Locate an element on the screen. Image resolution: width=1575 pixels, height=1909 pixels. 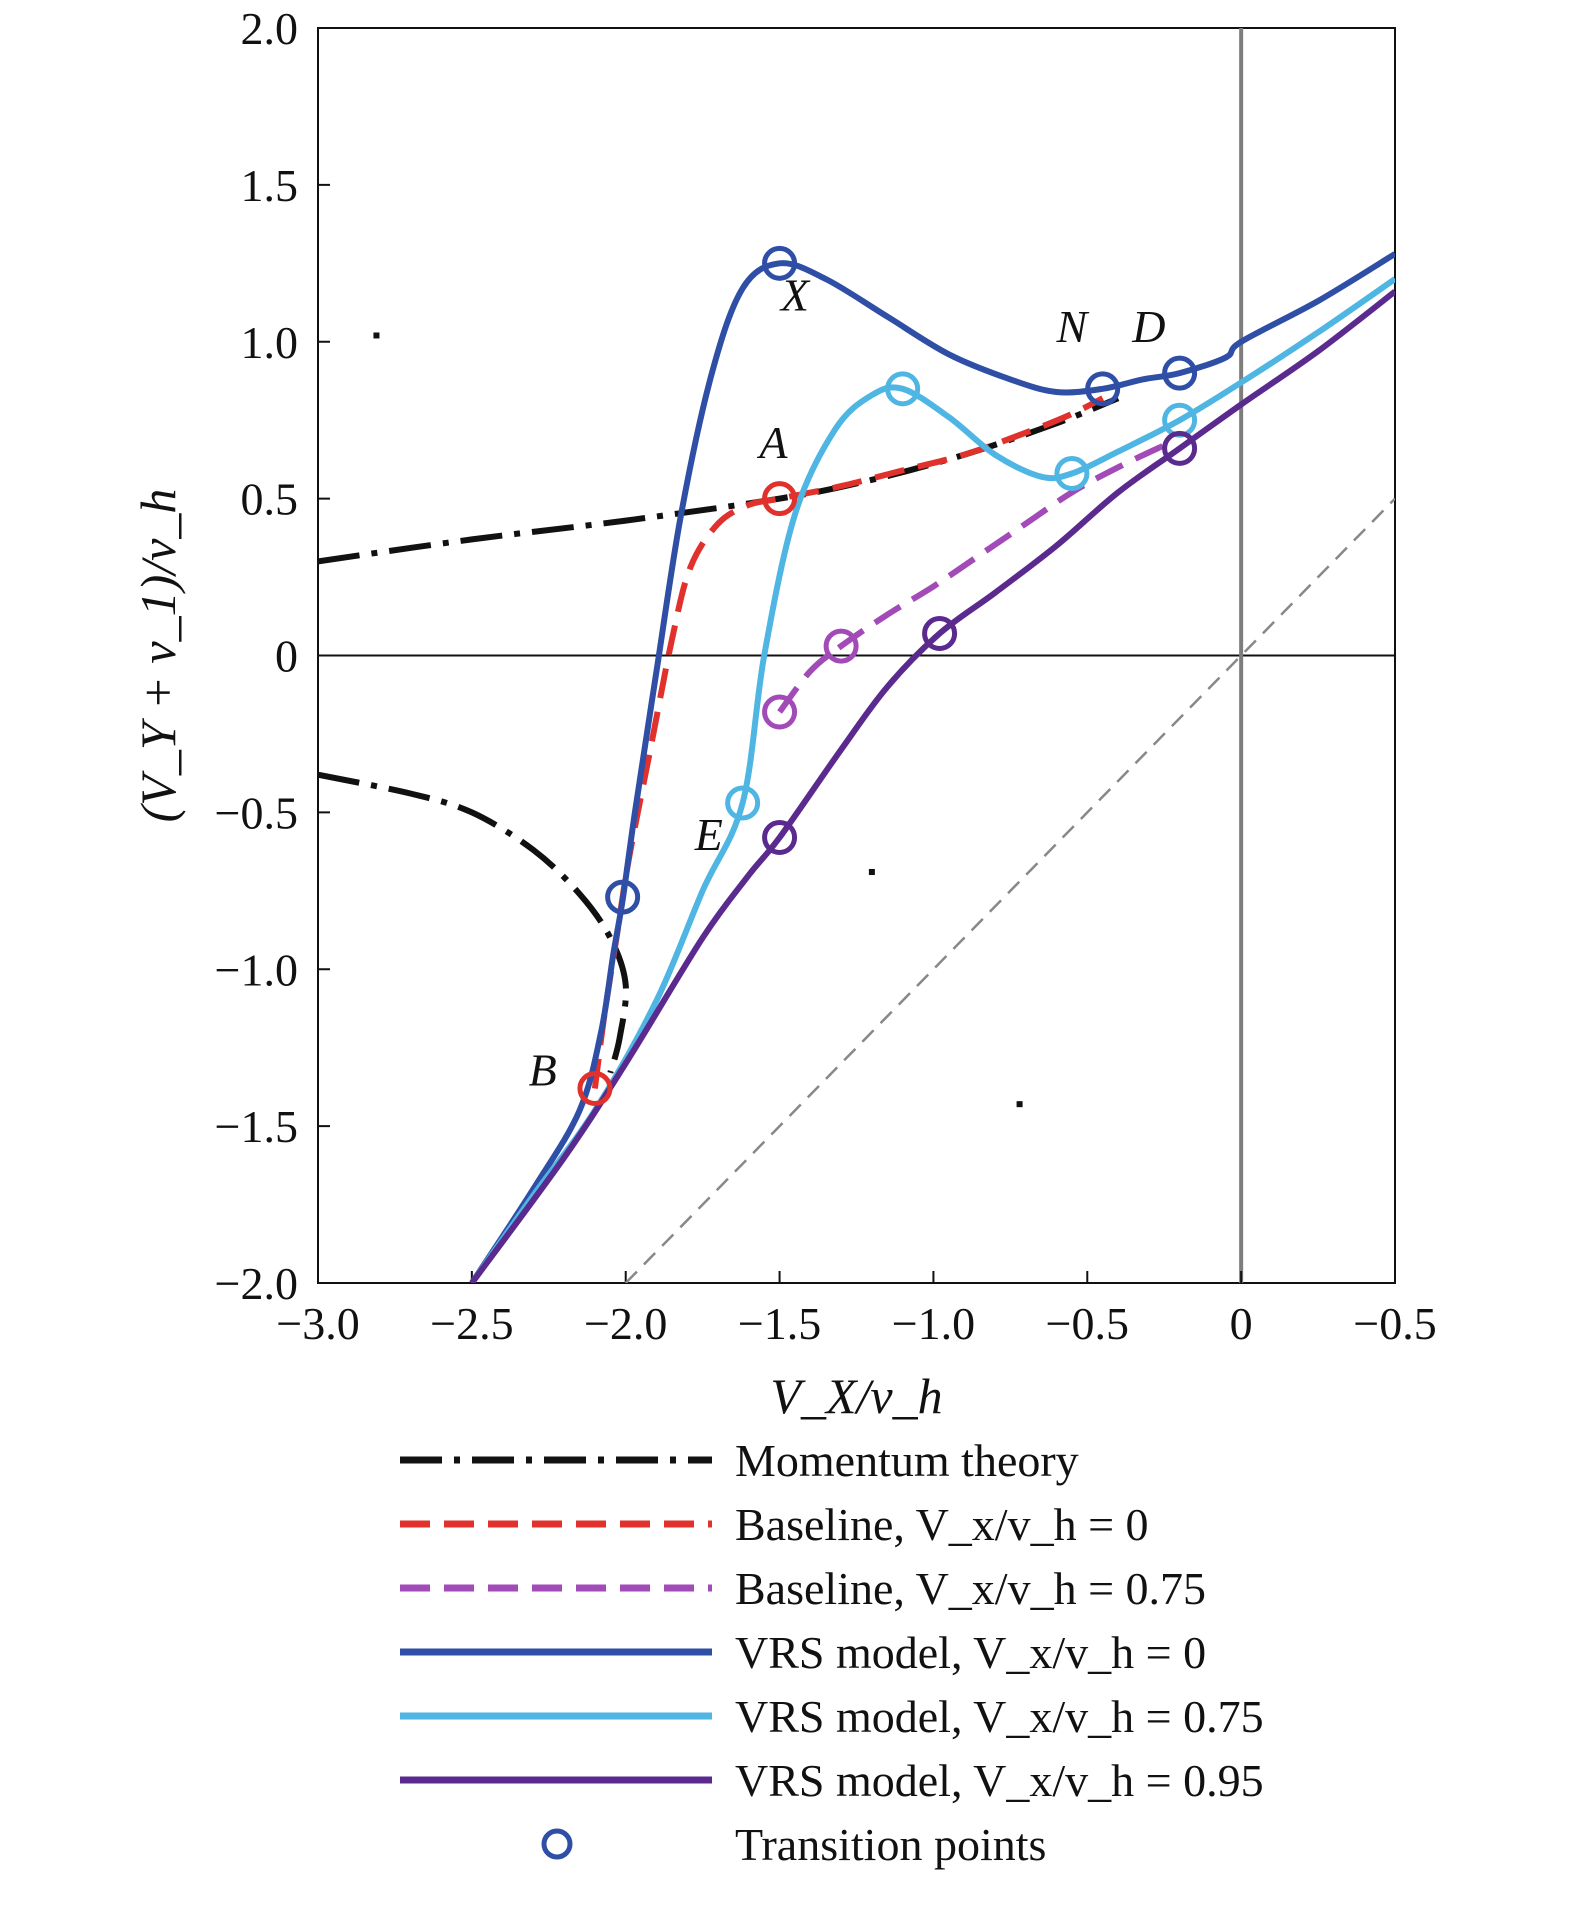
y-tick-label: 1.5 is located at coordinates (270, 185).